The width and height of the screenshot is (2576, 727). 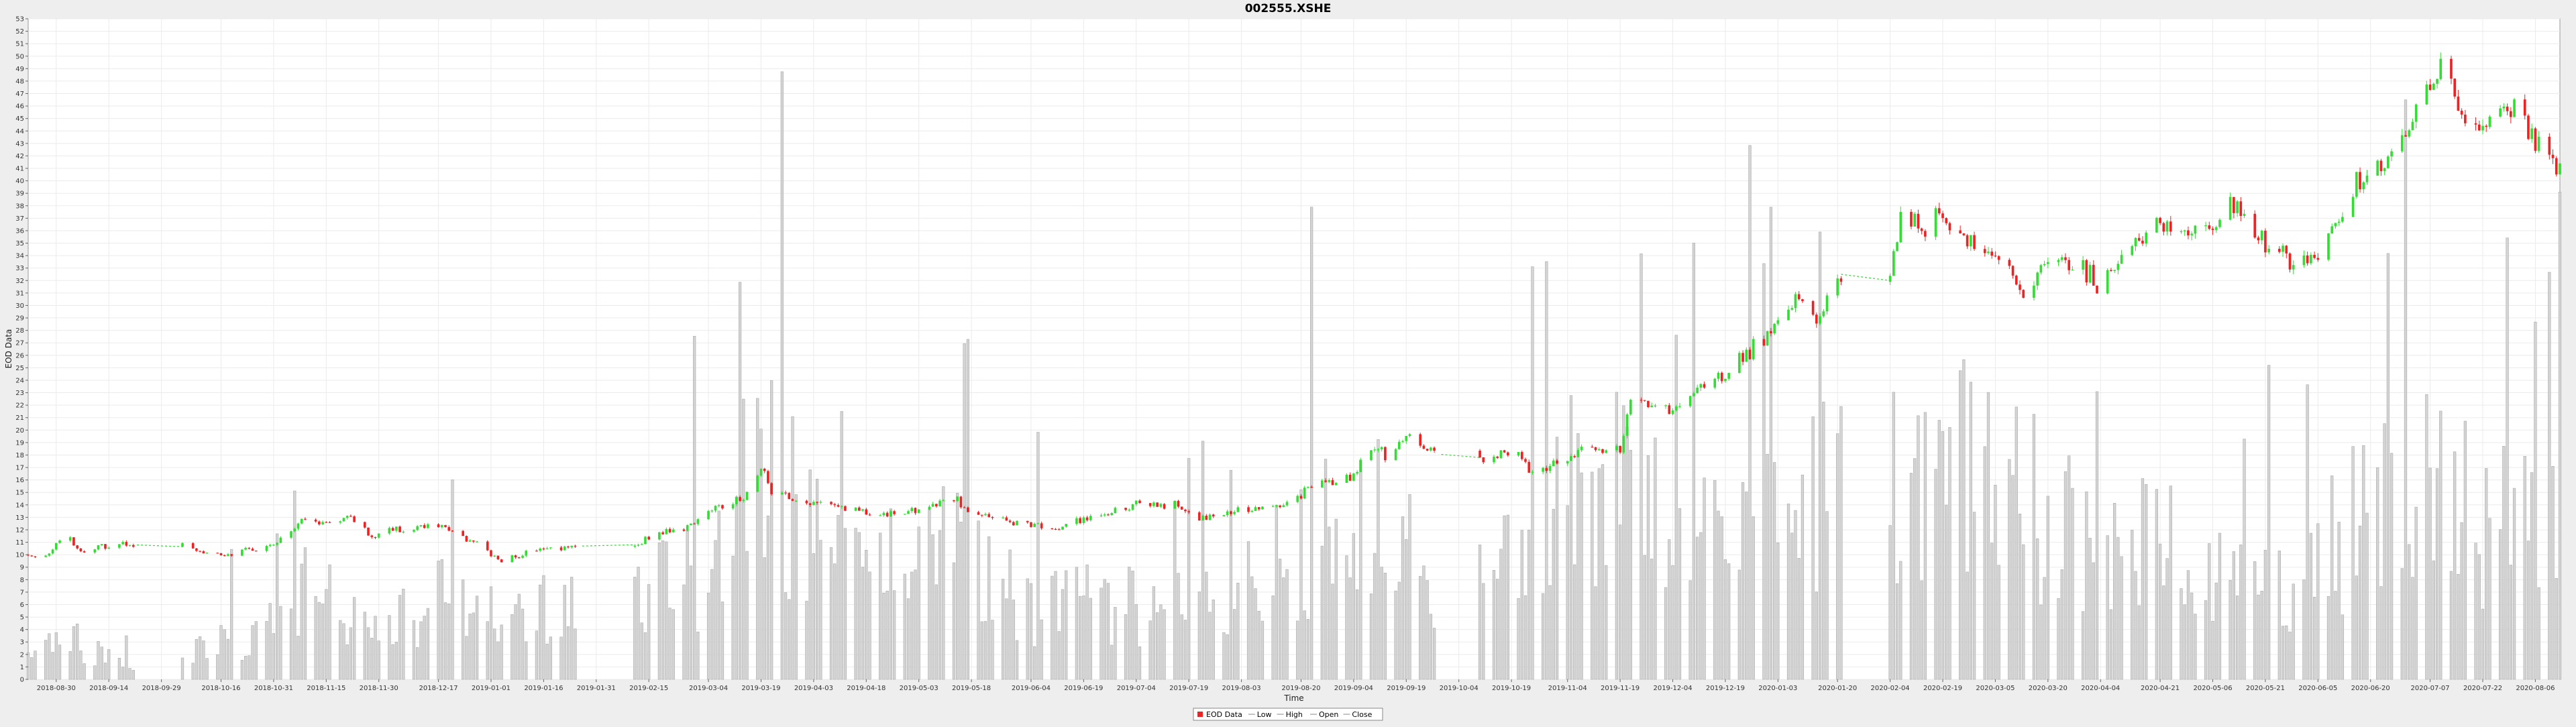 I want to click on y-tick-label: 4, so click(x=22, y=630).